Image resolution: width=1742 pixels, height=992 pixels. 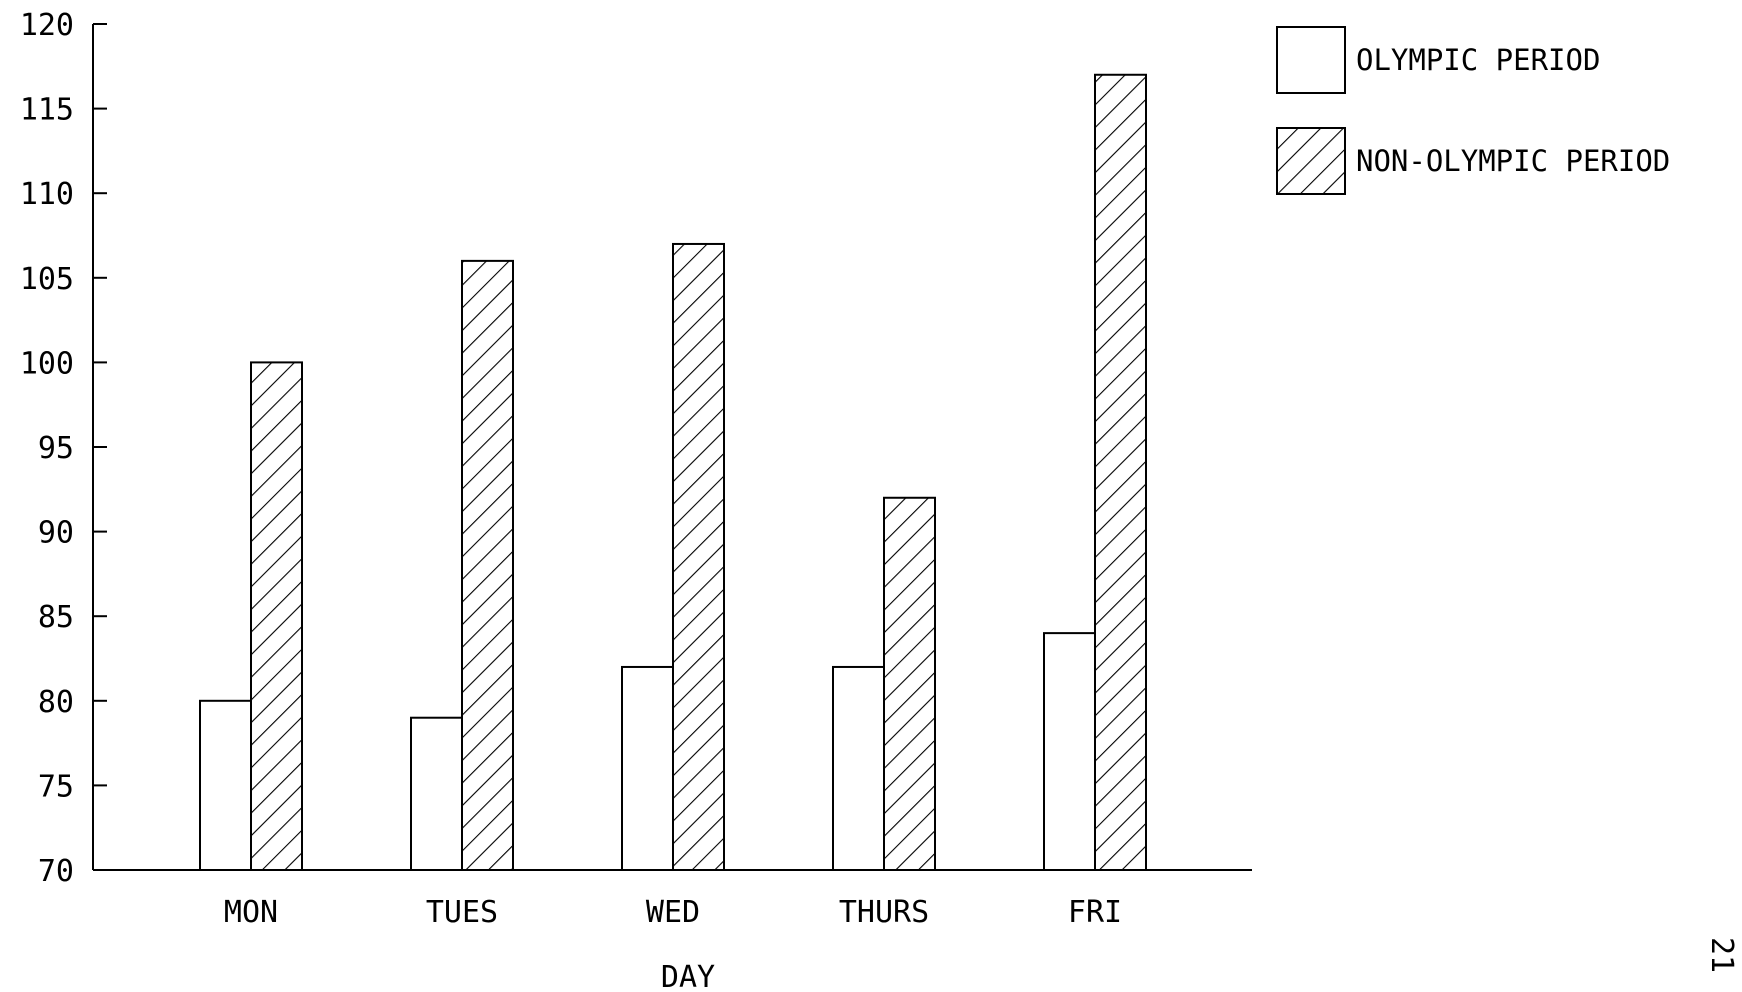 I want to click on x-tick-label: WED, so click(x=673, y=912).